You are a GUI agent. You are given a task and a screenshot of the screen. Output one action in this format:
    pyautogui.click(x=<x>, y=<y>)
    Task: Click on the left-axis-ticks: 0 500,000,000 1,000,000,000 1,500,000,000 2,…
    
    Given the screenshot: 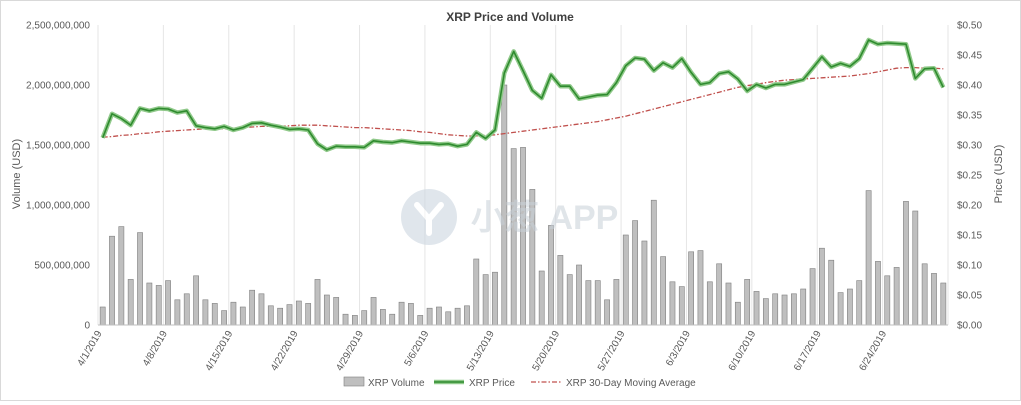 What is the action you would take?
    pyautogui.click(x=58, y=176)
    